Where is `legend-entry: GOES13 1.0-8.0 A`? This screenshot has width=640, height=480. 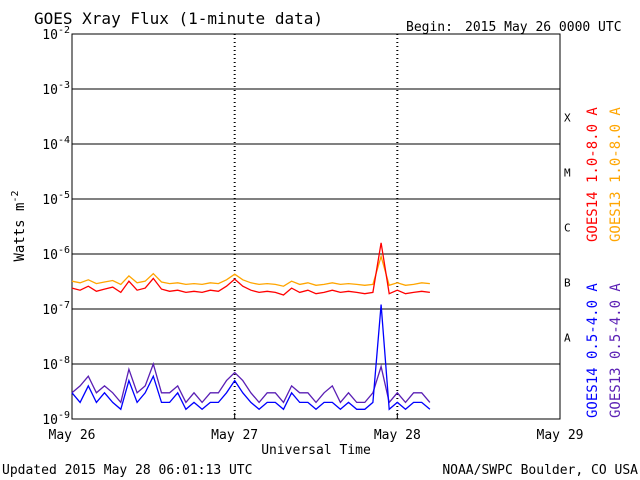 legend-entry: GOES13 1.0-8.0 A is located at coordinates (616, 174).